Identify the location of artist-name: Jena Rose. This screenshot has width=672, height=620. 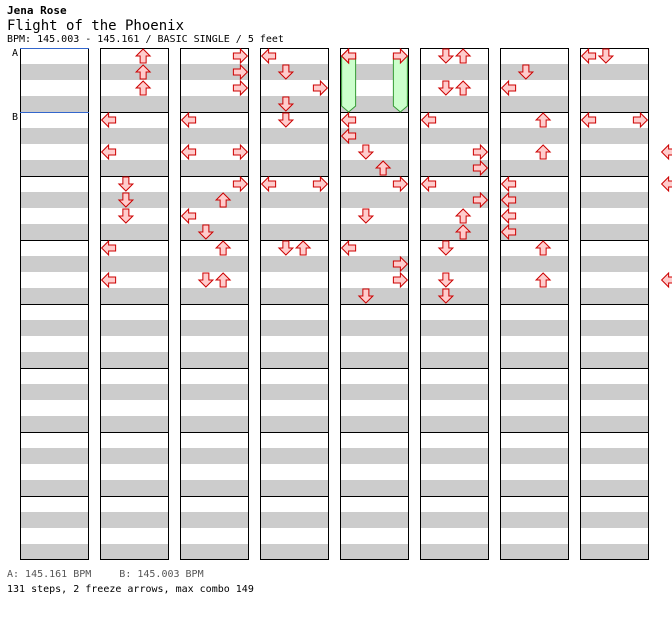
(37, 10).